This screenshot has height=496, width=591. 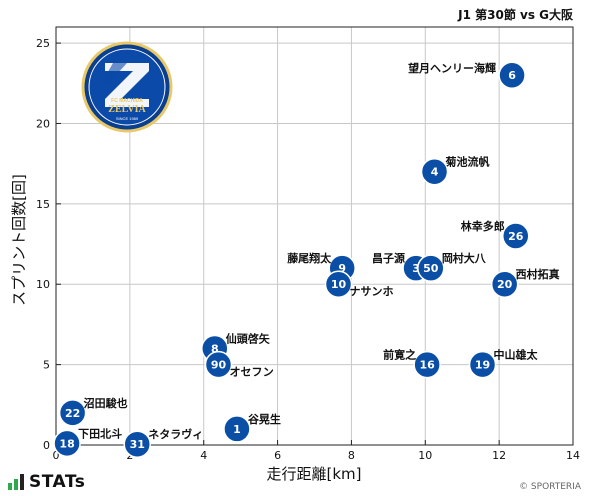 I want to click on player-name: 仙頭啓矢, so click(x=248, y=339).